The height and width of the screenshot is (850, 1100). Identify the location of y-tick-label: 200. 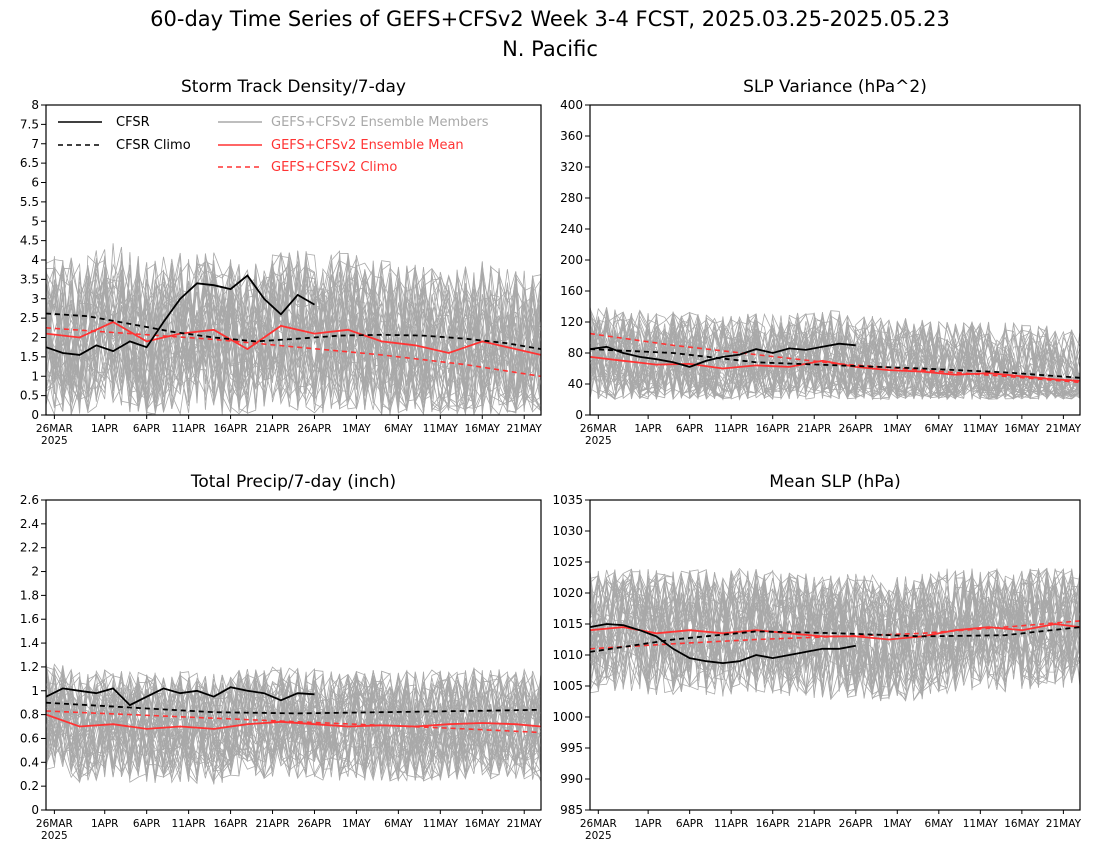
(571, 260).